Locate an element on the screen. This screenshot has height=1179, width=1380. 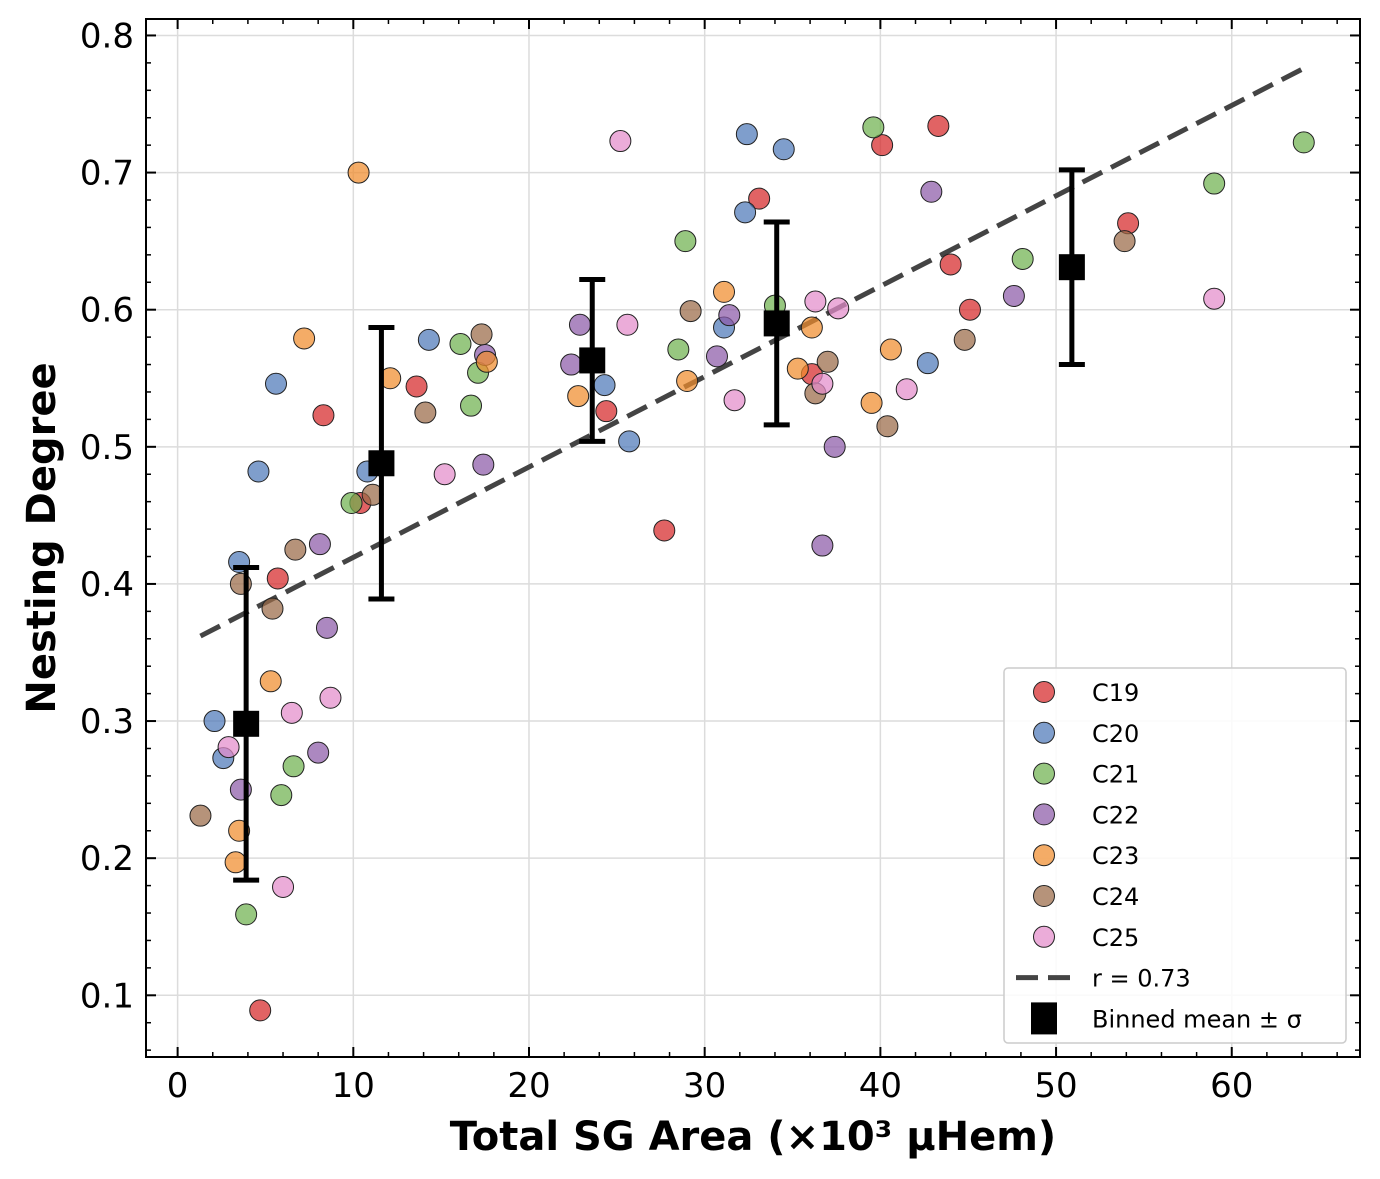
legend-marker-c20 is located at coordinates (1044, 732).